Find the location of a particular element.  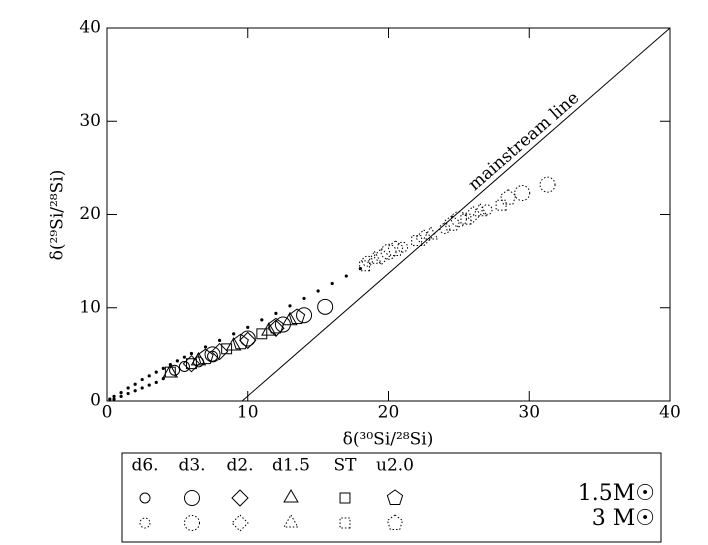

x-tick-label: 10 is located at coordinates (248, 413).